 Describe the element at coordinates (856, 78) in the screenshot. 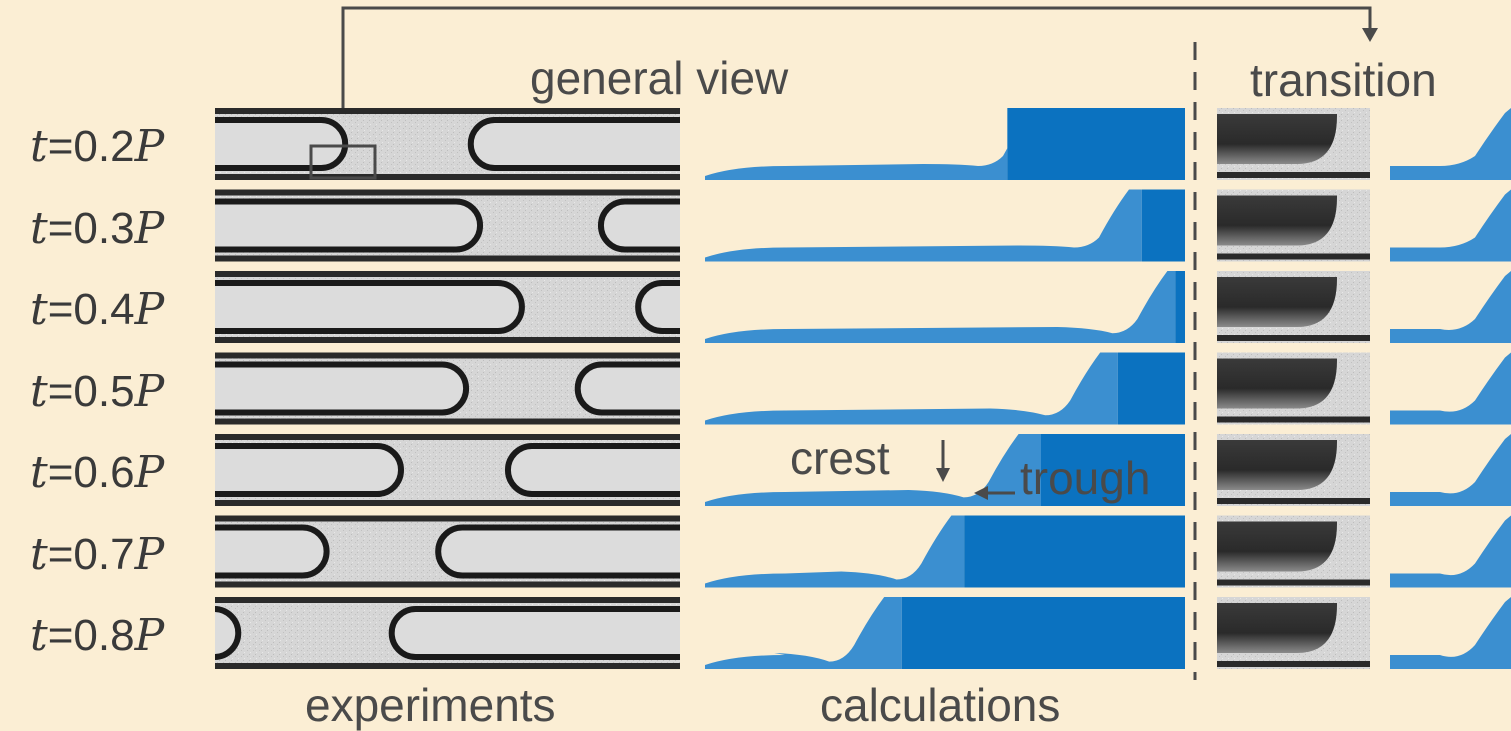

I see `connector-arrow` at that location.